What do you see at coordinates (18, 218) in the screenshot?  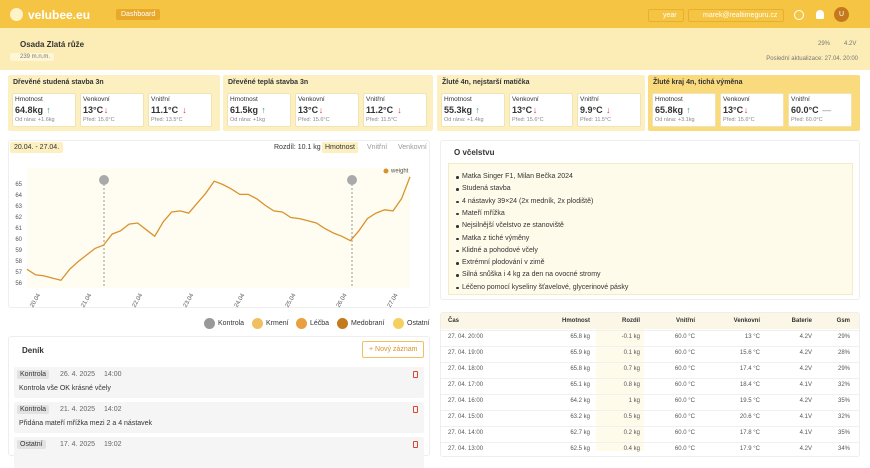 I see `y-tick-label: 62` at bounding box center [18, 218].